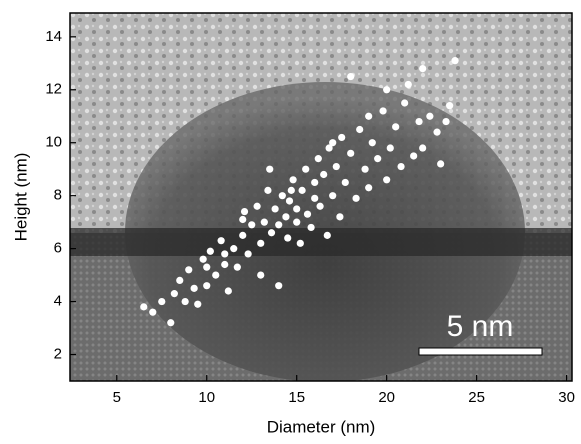 The height and width of the screenshot is (444, 581). What do you see at coordinates (58, 195) in the screenshot?
I see `y-tick-label: 8` at bounding box center [58, 195].